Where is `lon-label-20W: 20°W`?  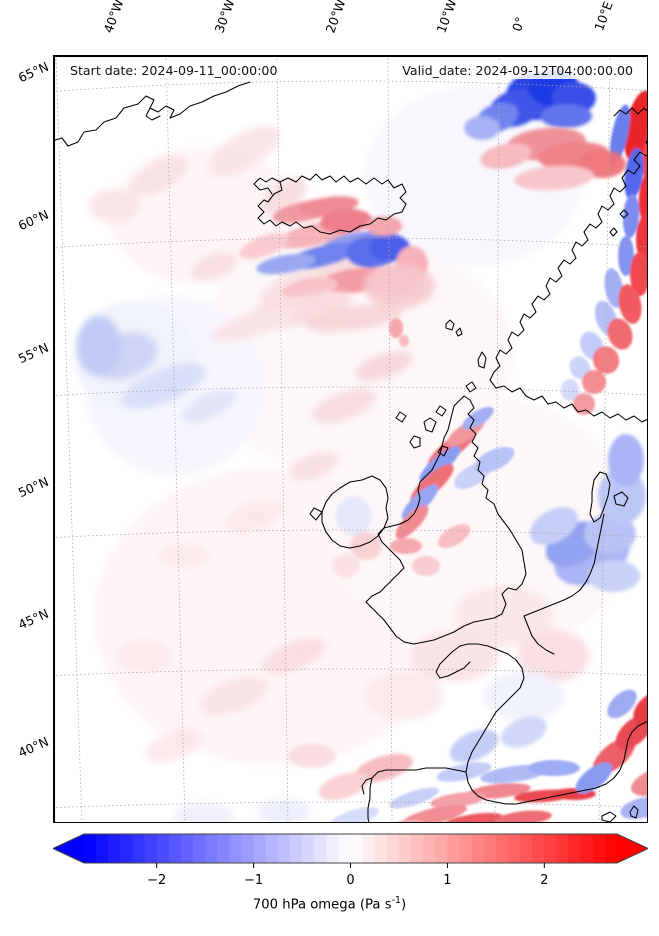
lon-label-20W: 20°W is located at coordinates (335, 17).